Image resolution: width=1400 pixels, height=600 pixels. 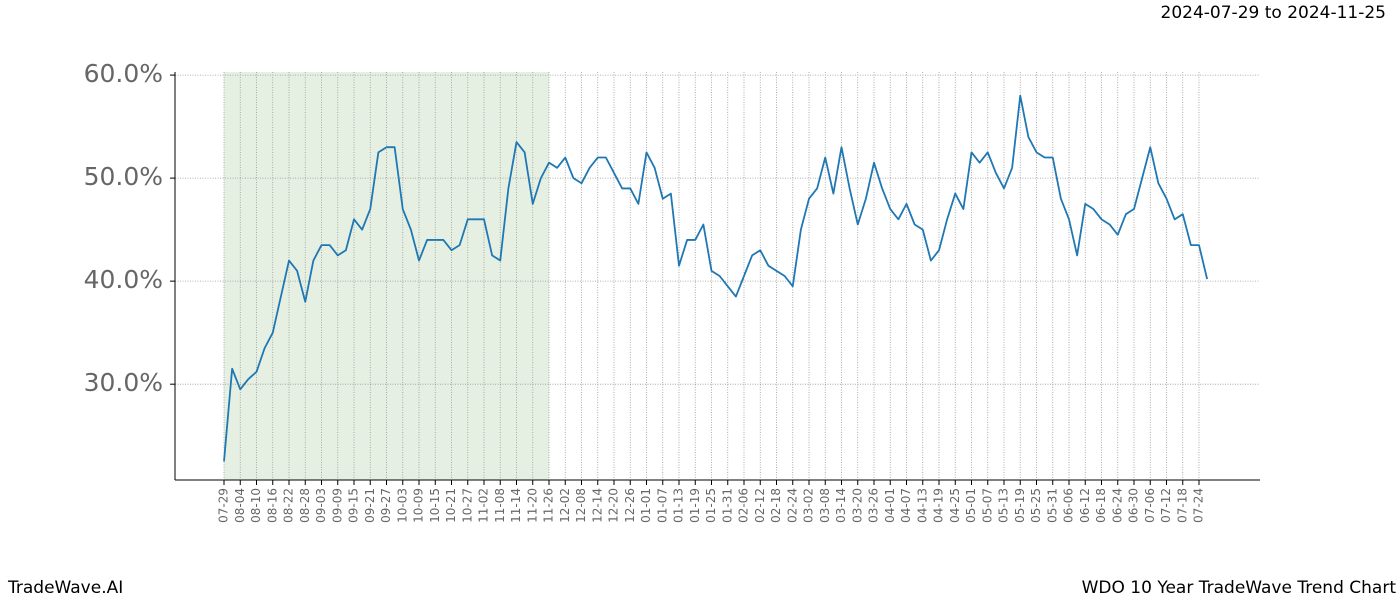 What do you see at coordinates (695, 505) in the screenshot?
I see `x-tick-label: 01-19` at bounding box center [695, 505].